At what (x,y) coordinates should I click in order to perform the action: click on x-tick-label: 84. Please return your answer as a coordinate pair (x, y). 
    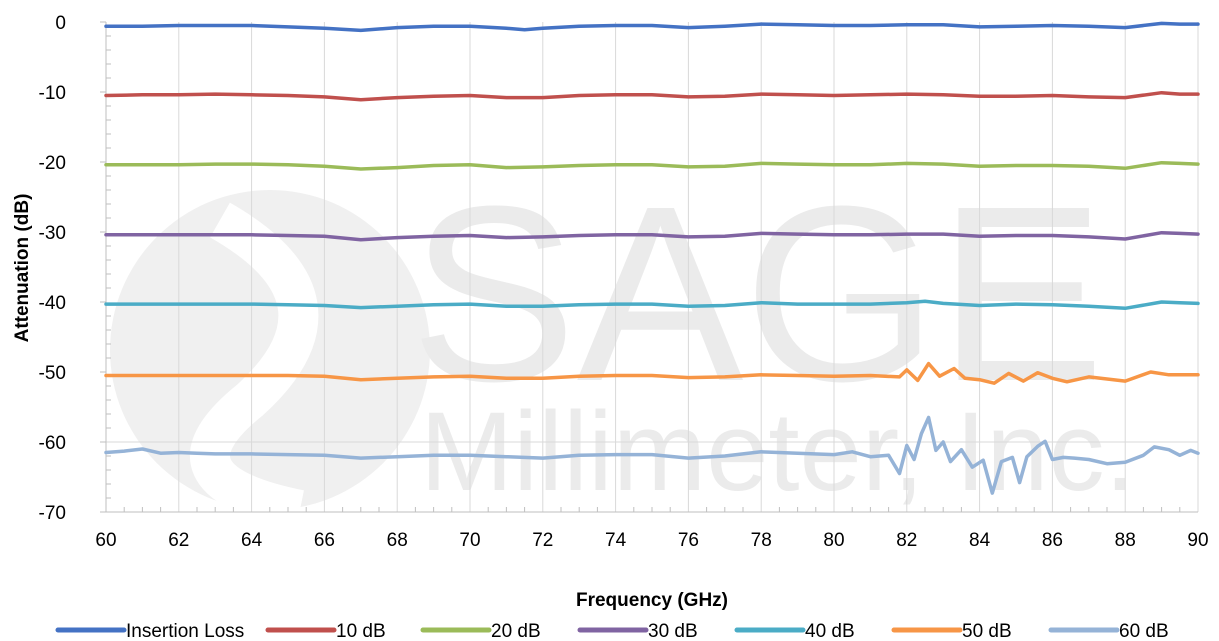
    Looking at the image, I should click on (980, 540).